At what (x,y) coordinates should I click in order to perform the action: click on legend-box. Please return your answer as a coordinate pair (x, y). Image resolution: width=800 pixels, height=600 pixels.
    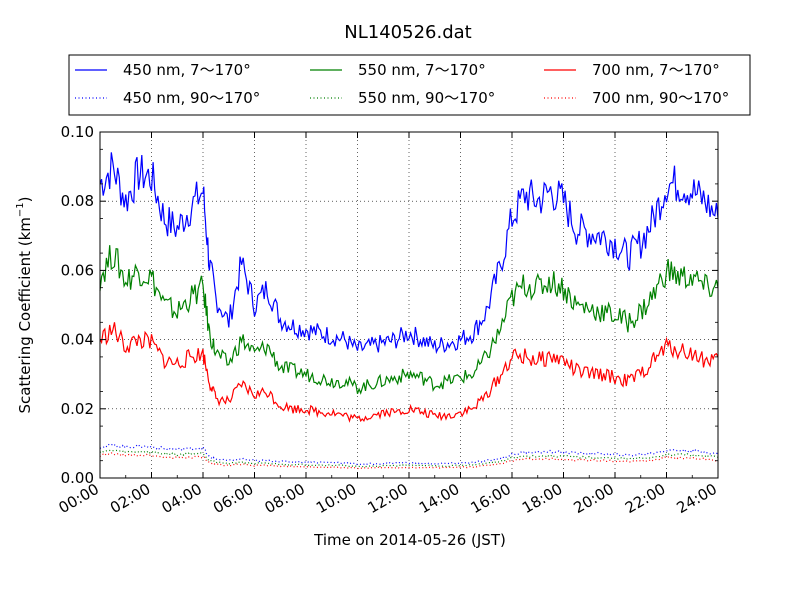
    Looking at the image, I should click on (409, 85).